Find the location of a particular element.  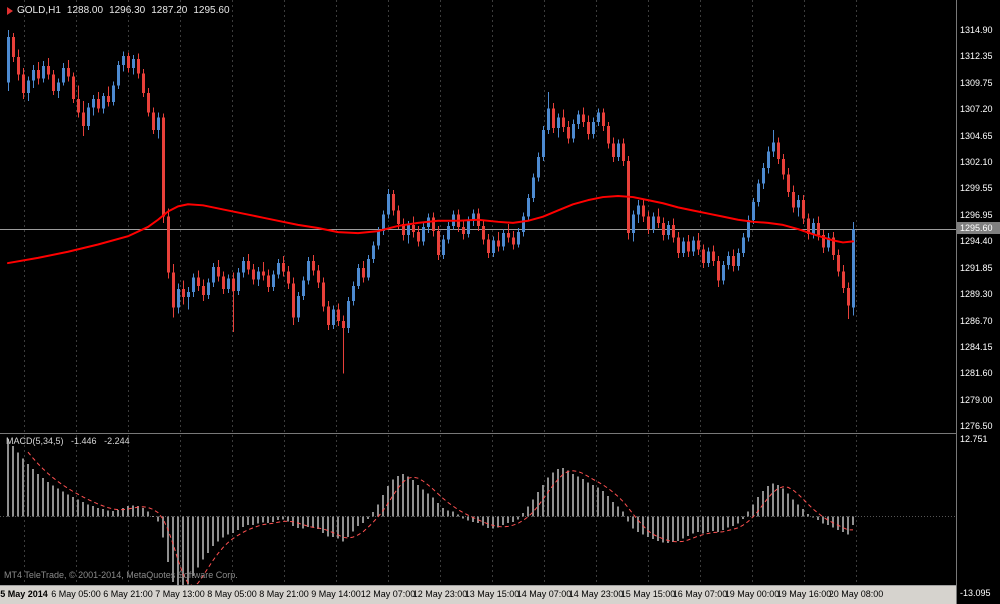

price-tick-label: 1296.95 is located at coordinates (976, 215).